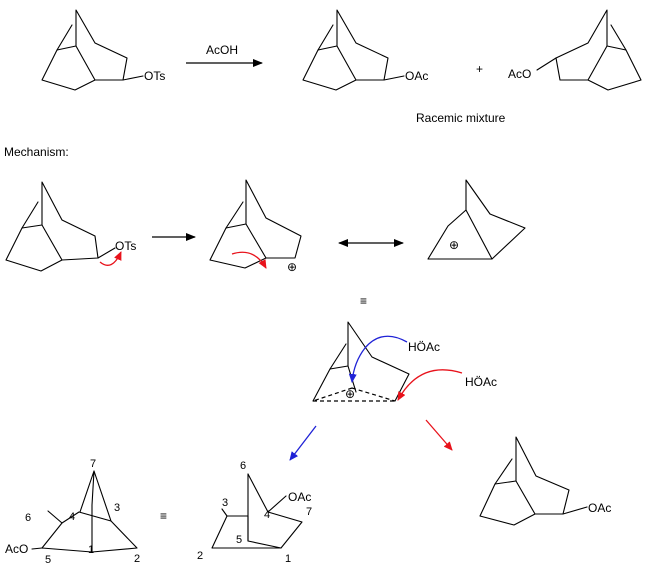 The height and width of the screenshot is (565, 652). Describe the element at coordinates (72, 517) in the screenshot. I see `left-c4: 4` at that location.